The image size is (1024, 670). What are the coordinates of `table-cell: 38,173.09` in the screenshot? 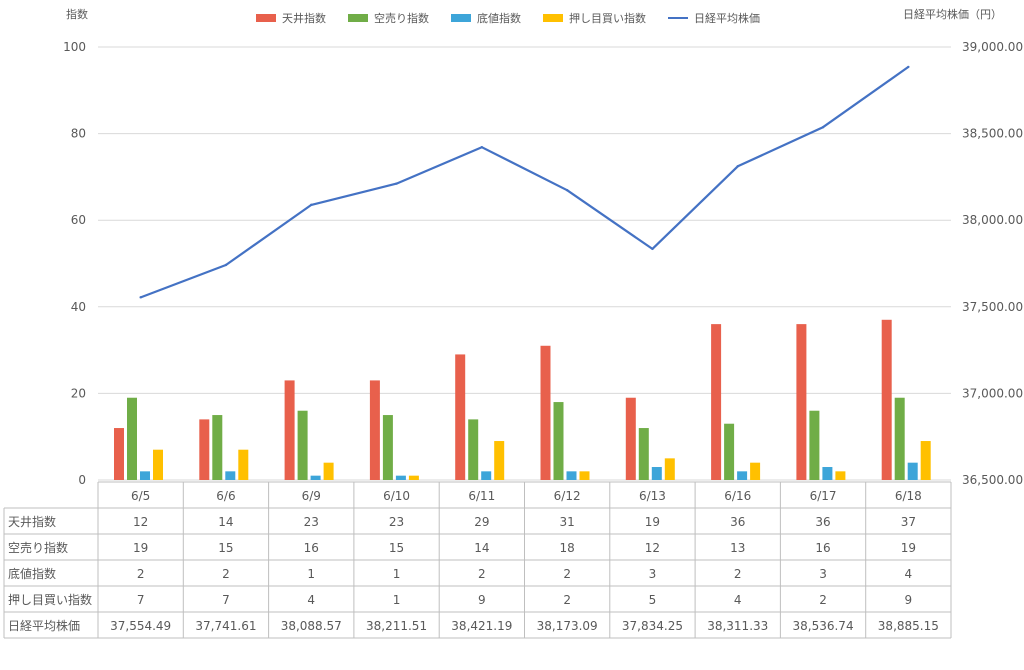 It's located at (567, 626).